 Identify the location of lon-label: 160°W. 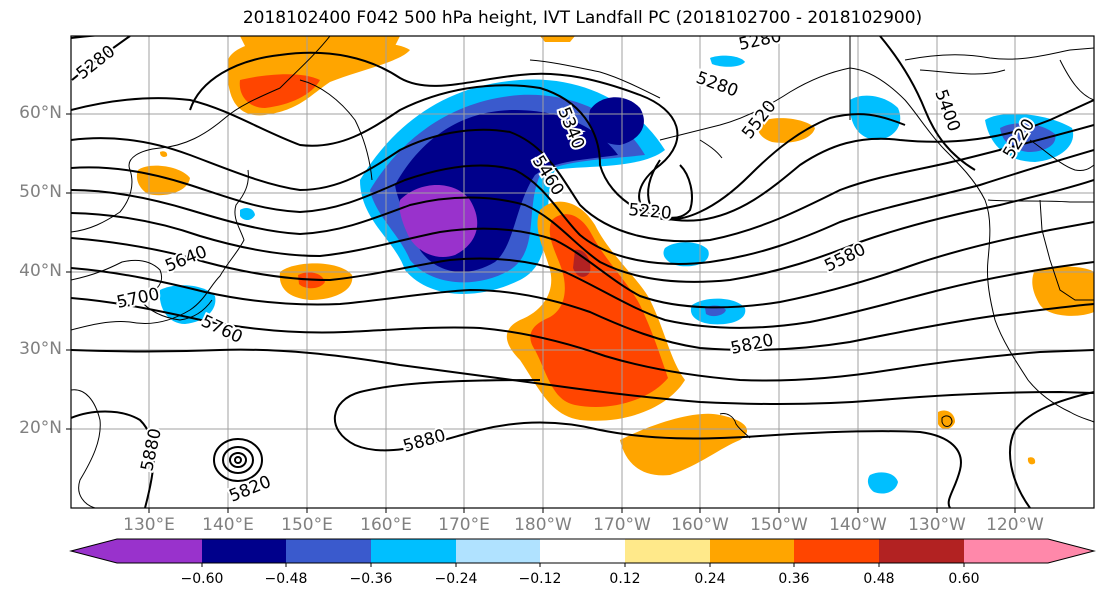
(700, 525).